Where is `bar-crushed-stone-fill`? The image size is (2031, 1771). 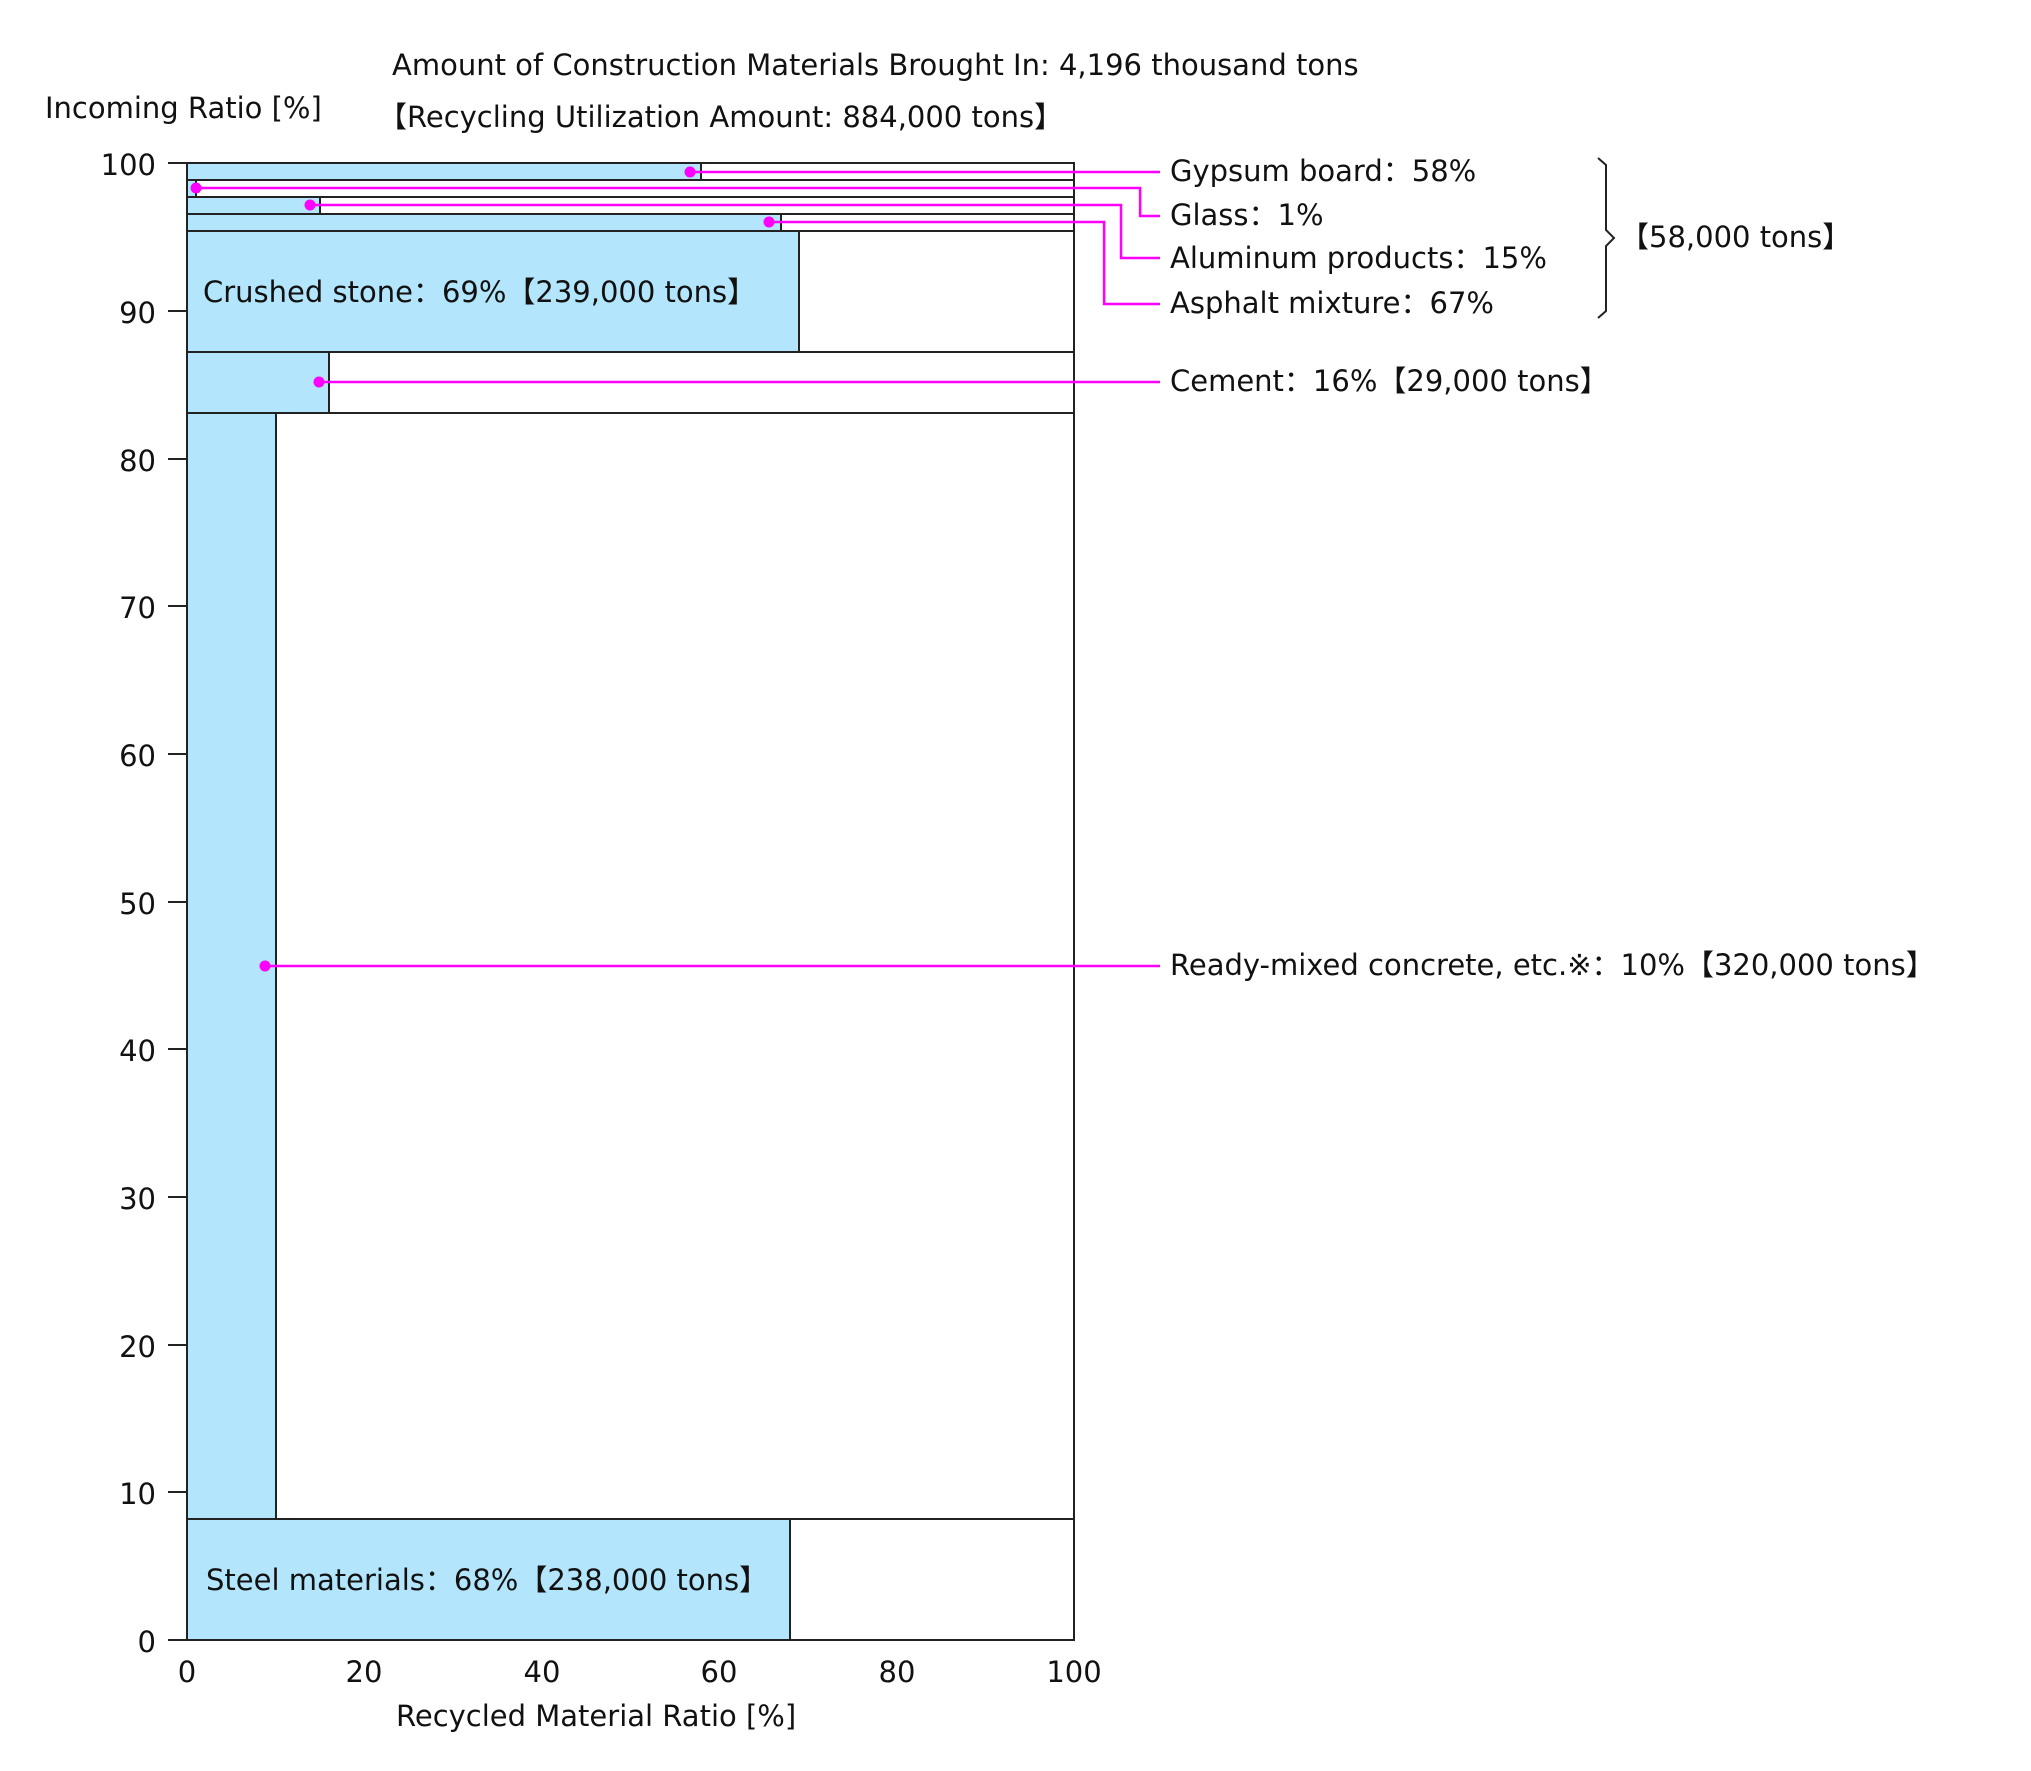
bar-crushed-stone-fill is located at coordinates (493, 291).